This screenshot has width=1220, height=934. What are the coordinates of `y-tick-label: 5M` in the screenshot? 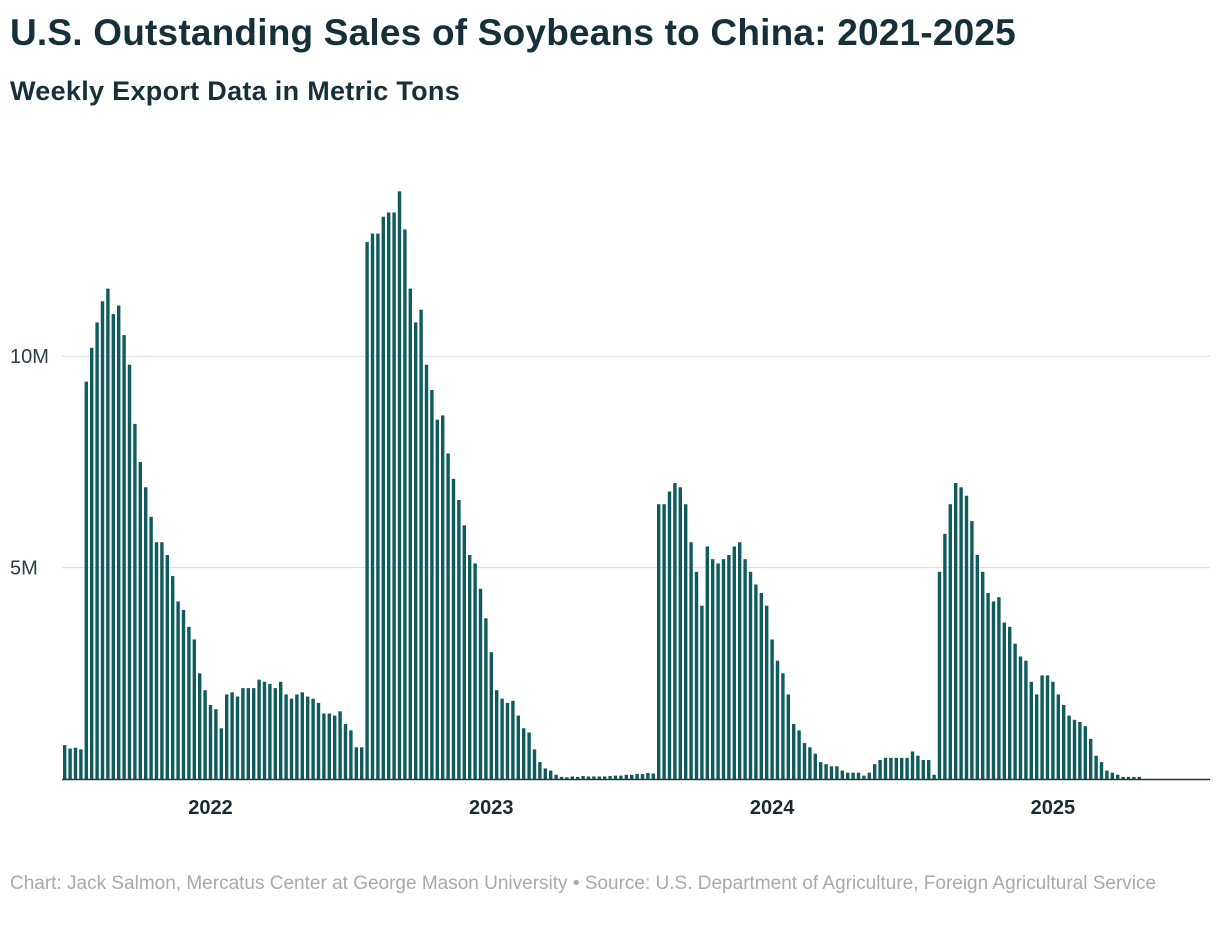 It's located at (24, 569).